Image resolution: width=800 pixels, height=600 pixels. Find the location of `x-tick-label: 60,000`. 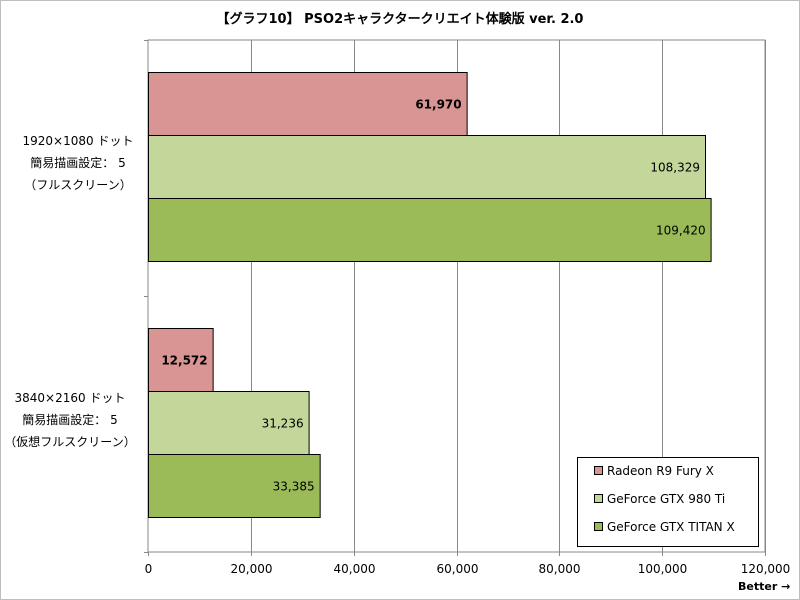

x-tick-label: 60,000 is located at coordinates (458, 569).